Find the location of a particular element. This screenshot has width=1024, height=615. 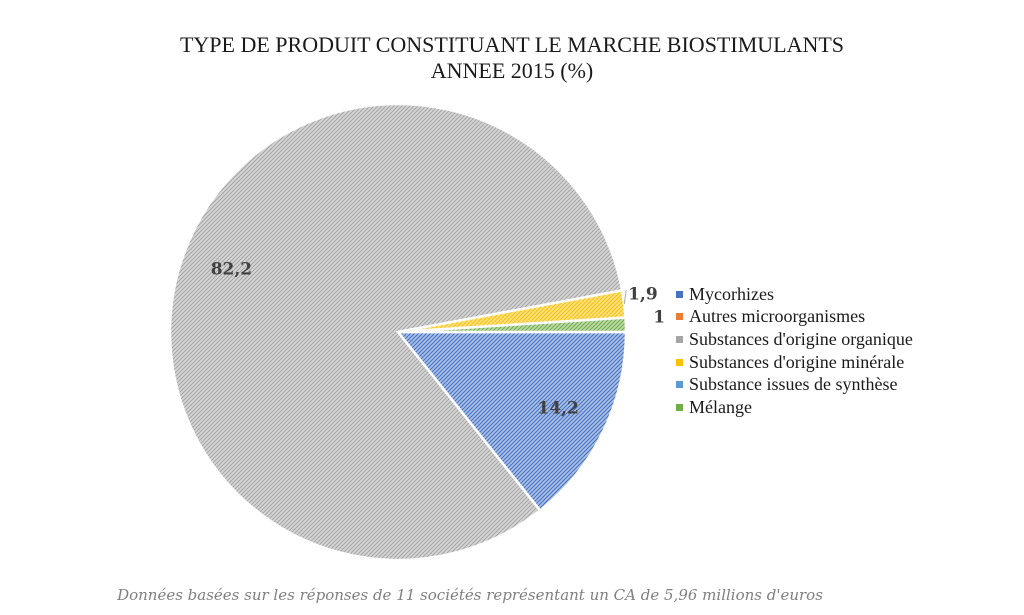

data-label-mycorhizes: 14,2 is located at coordinates (557, 409).